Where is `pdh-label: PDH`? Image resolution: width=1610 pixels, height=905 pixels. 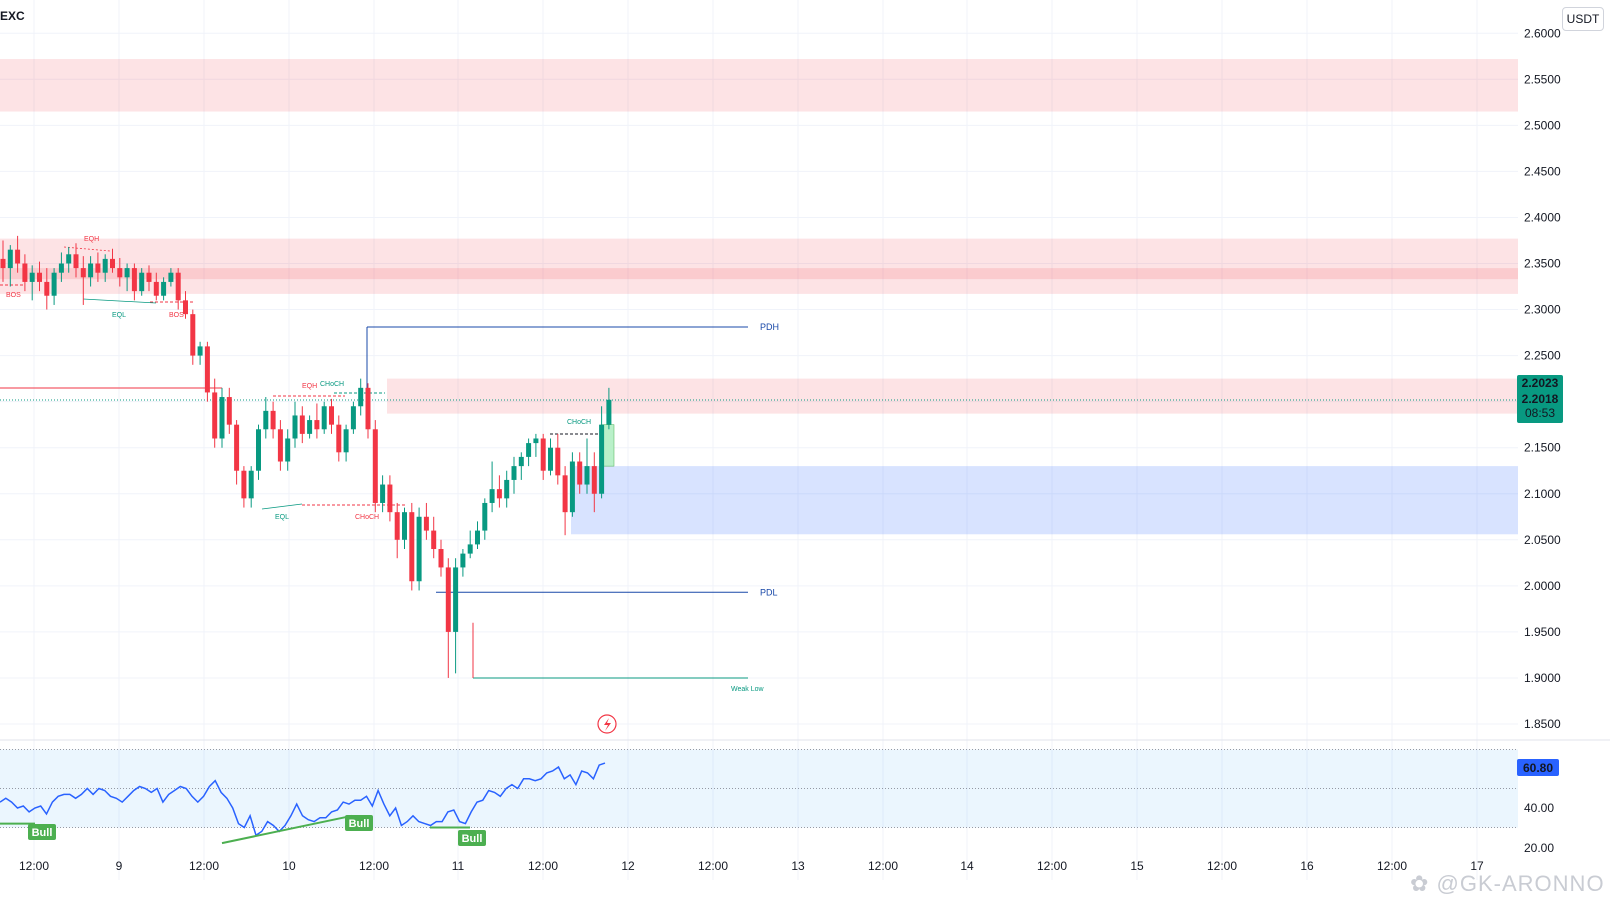
pdh-label: PDH is located at coordinates (769, 327).